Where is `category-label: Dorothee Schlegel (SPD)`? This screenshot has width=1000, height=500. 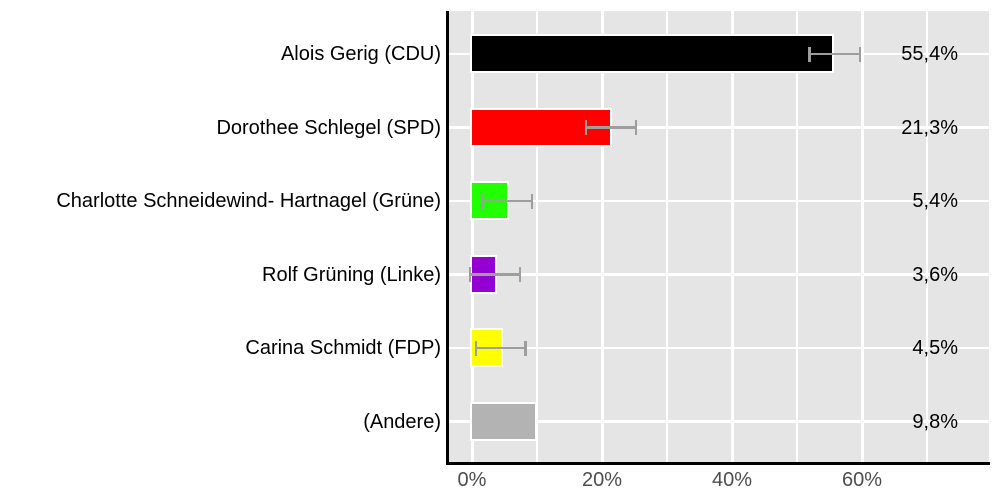 category-label: Dorothee Schlegel (SPD) is located at coordinates (328, 127).